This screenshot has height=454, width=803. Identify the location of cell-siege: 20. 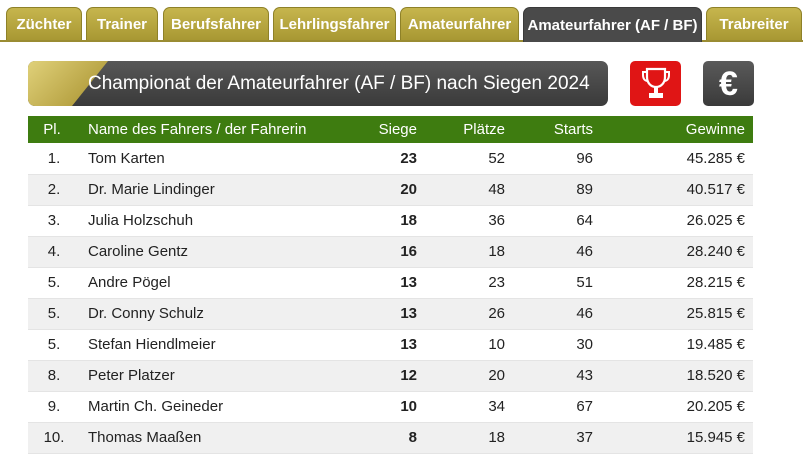
(380, 190).